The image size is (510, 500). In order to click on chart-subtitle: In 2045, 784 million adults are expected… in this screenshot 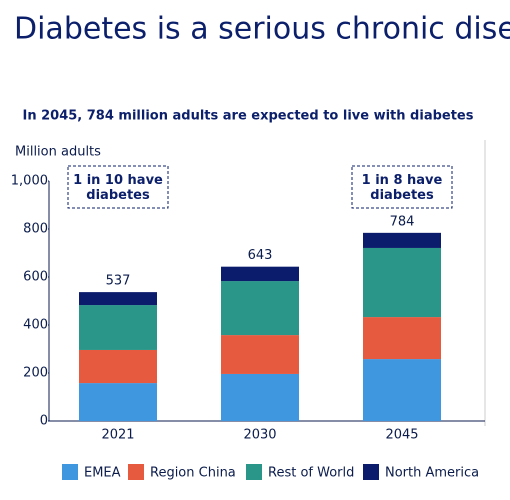, I will do `click(248, 116)`.